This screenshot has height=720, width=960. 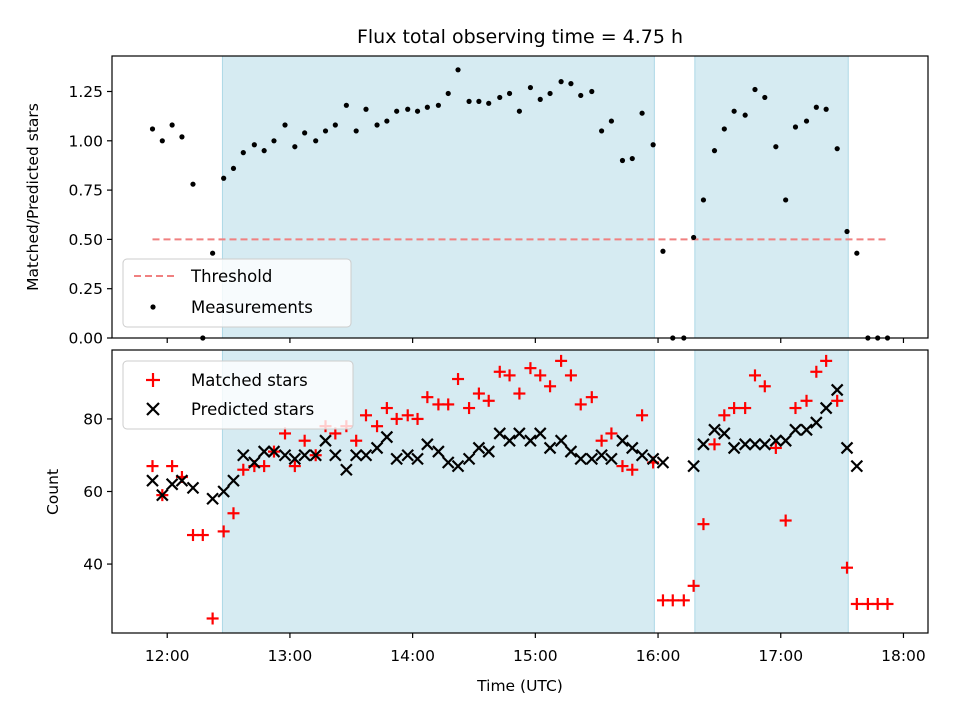 I want to click on bottom-y-ticks: 40 60 80, so click(x=97, y=492).